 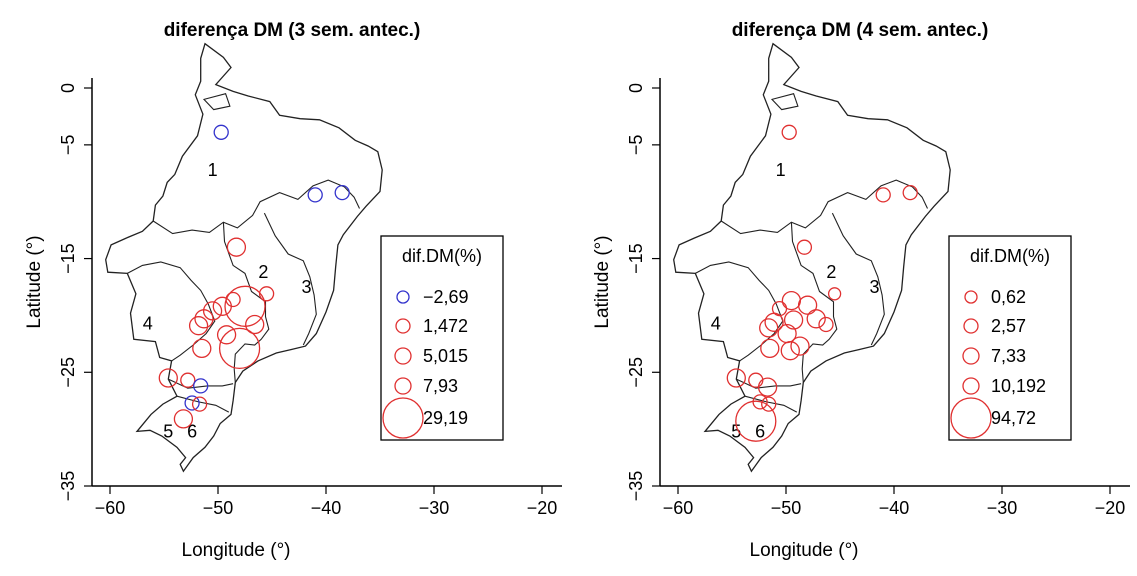 I want to click on chart-title: diferença DM (4 sem. antec.), so click(x=860, y=30).